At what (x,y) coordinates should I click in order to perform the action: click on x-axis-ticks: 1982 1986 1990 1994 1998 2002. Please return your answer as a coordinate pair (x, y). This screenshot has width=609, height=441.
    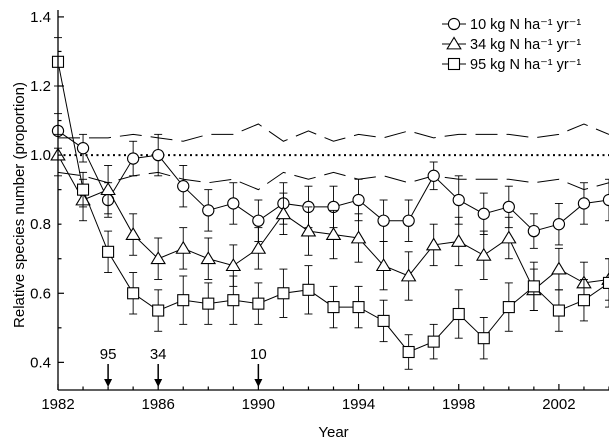
    Looking at the image, I should click on (325, 398).